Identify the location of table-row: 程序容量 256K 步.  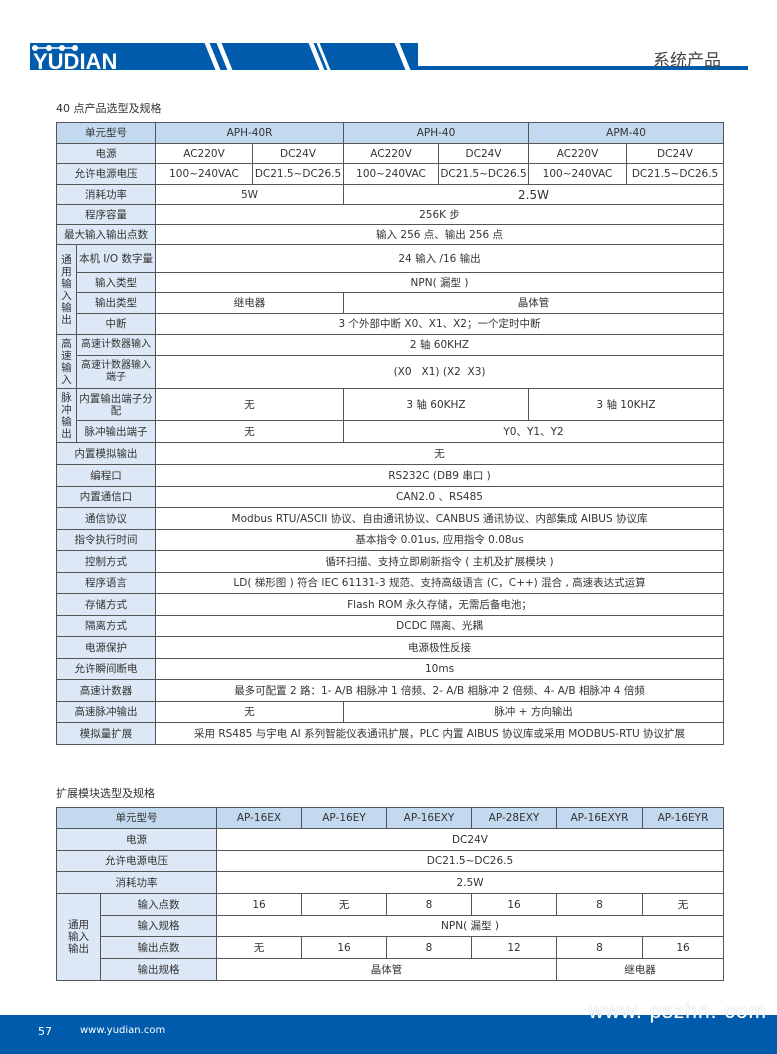
(390, 214).